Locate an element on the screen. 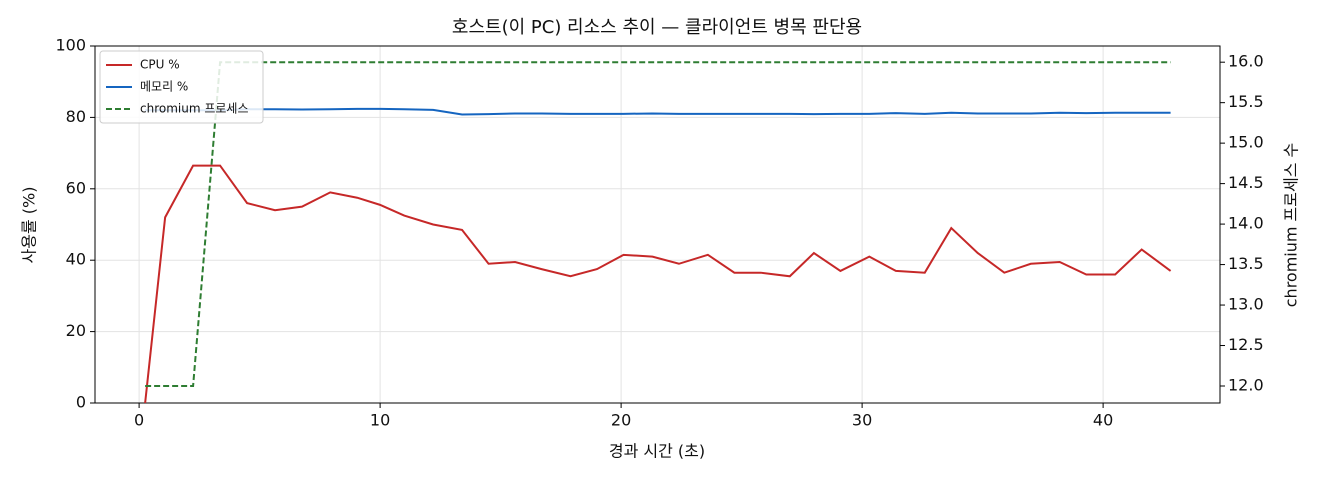 This screenshot has width=1320, height=480. chart-title: 호스트(이 PC) 리소스 추이 — 클라이언트 병목 판단용 is located at coordinates (657, 27).